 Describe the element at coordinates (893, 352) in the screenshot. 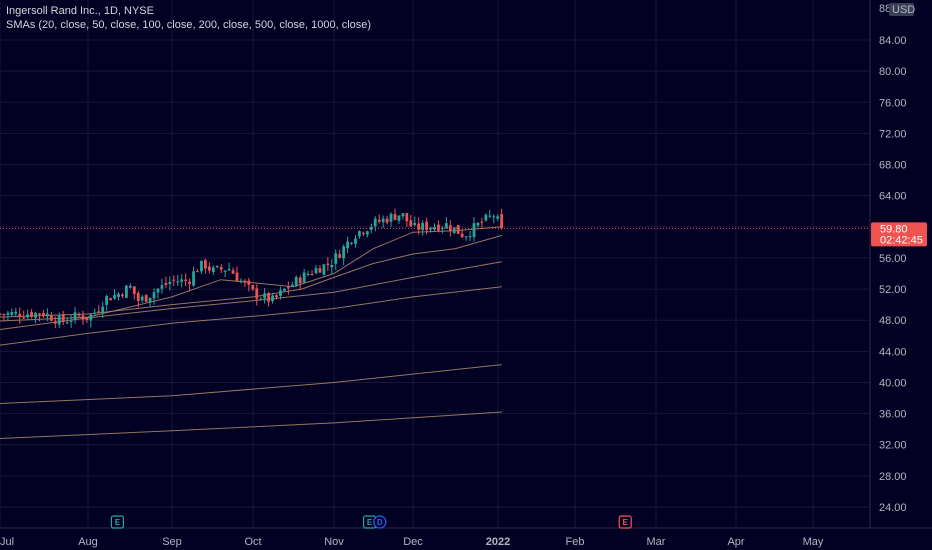

I see `price-tick-label: 44.00` at that location.